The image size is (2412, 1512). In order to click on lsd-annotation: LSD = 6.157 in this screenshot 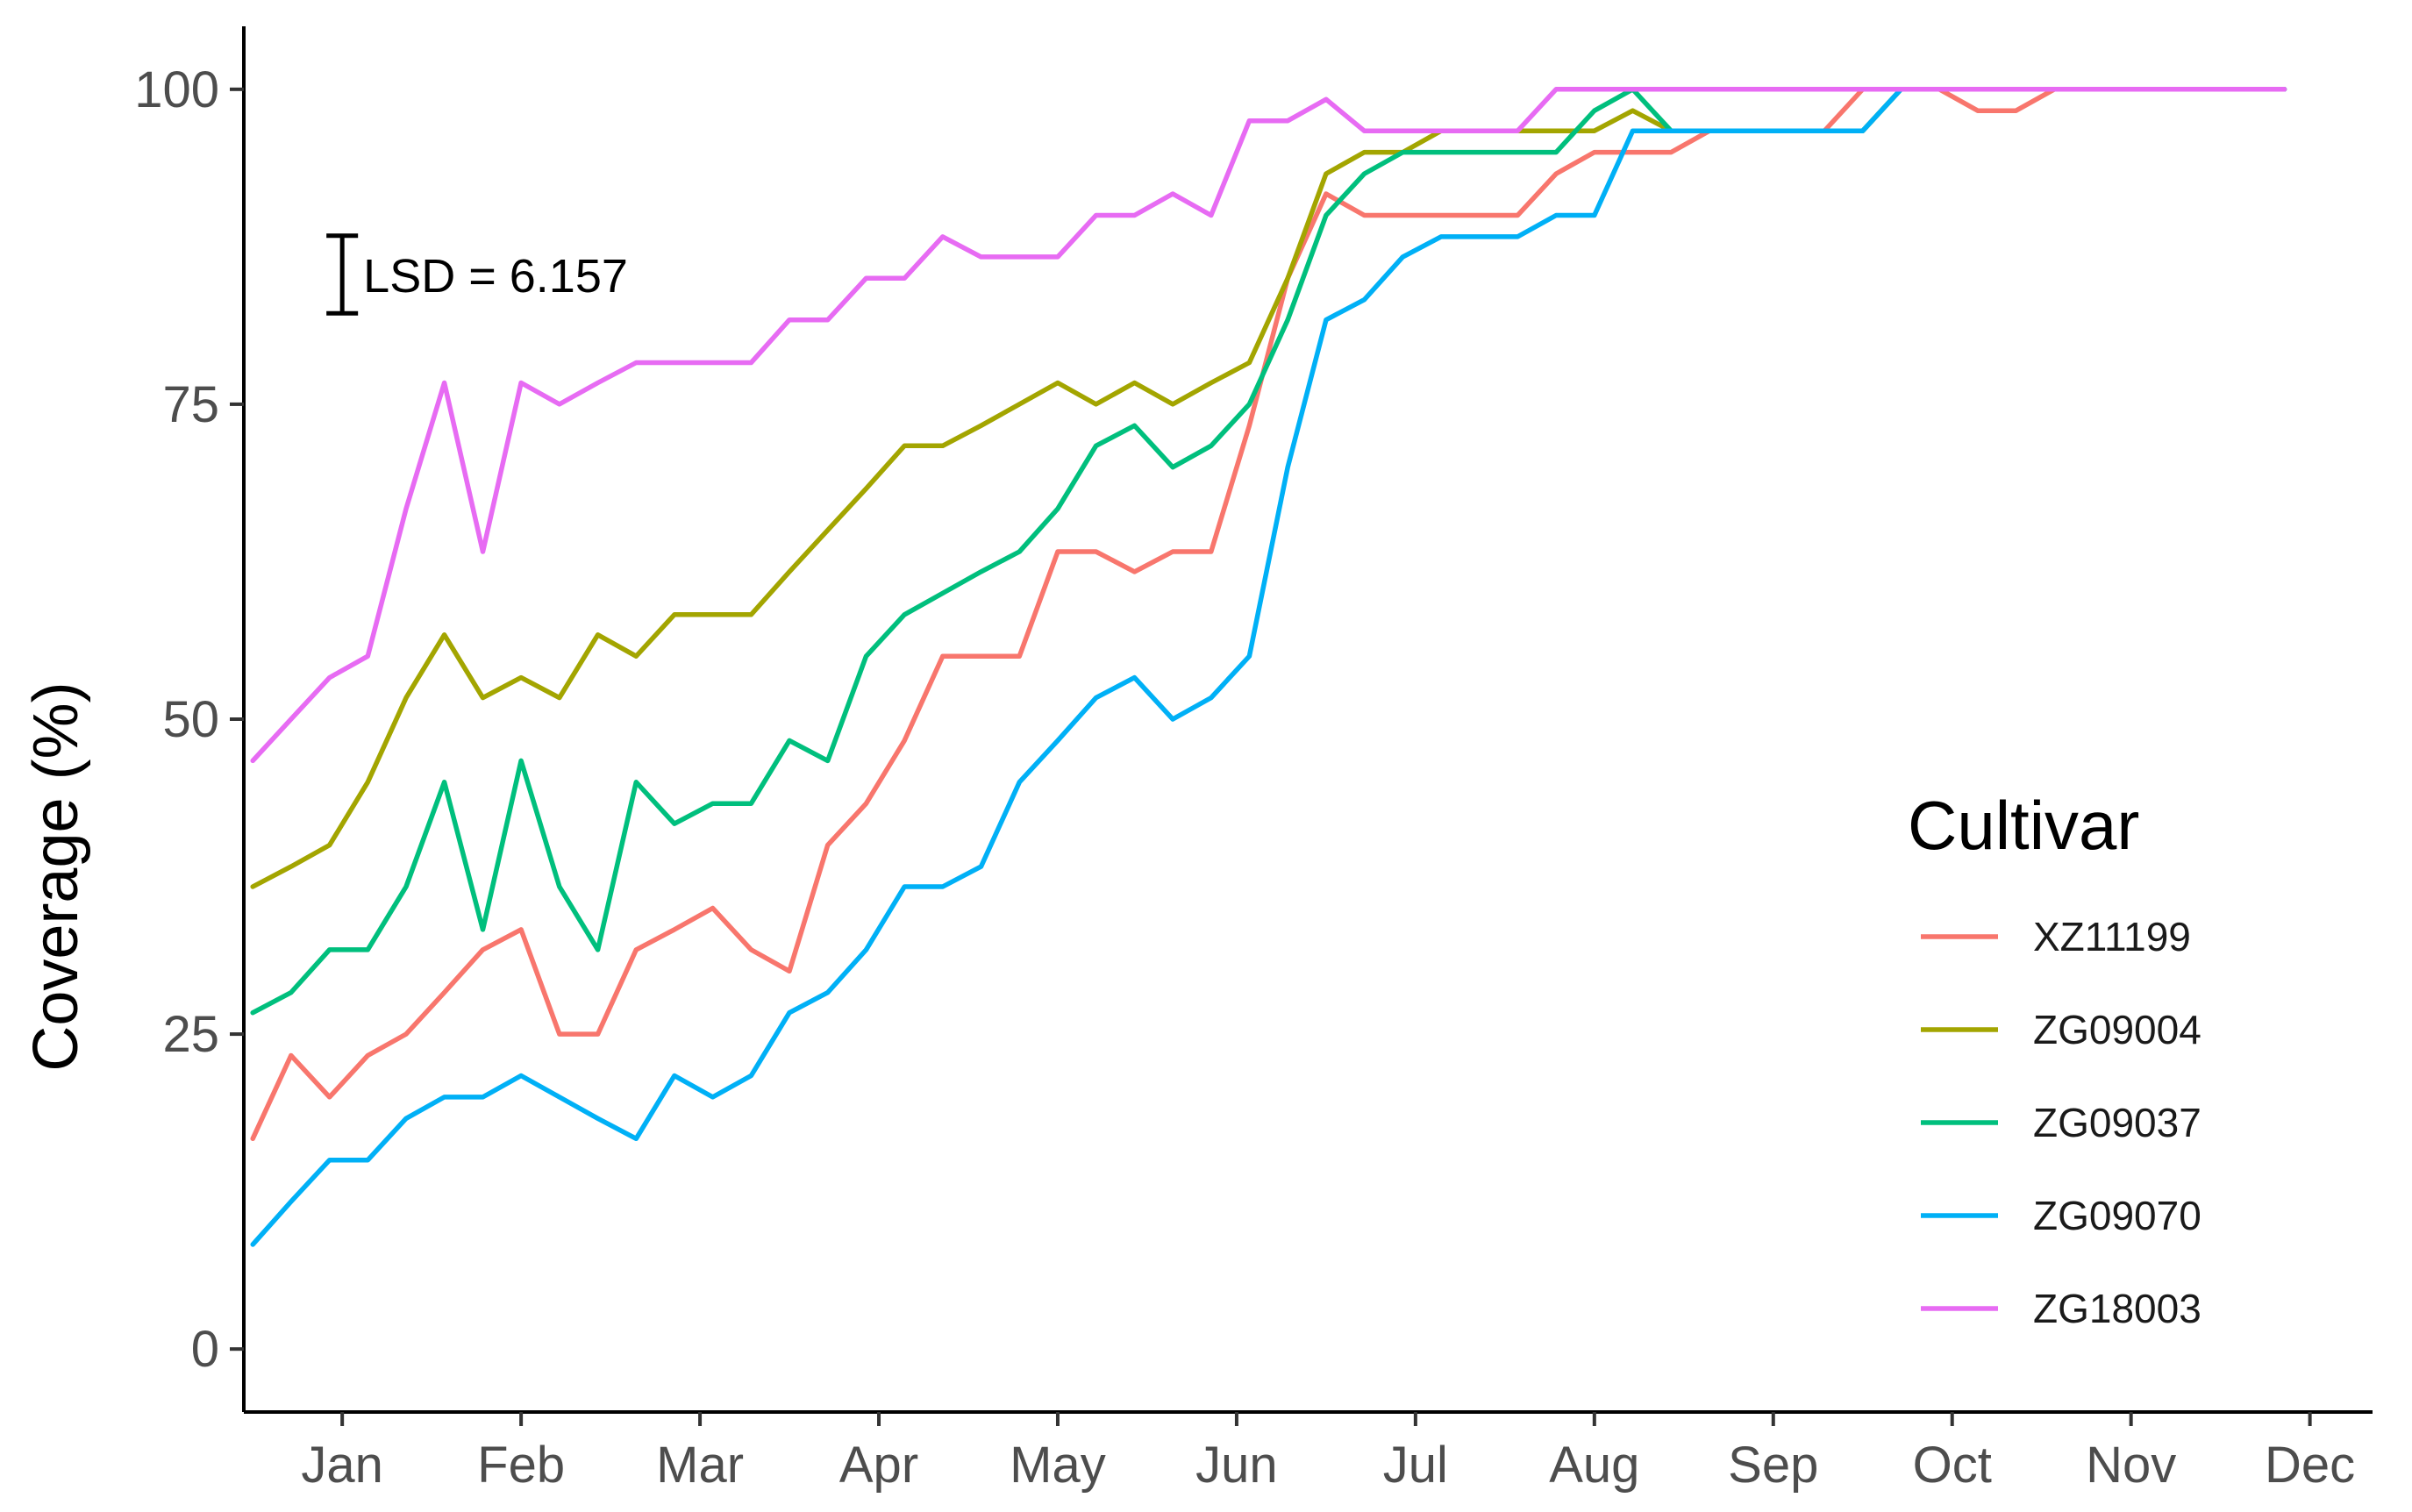, I will do `click(477, 274)`.